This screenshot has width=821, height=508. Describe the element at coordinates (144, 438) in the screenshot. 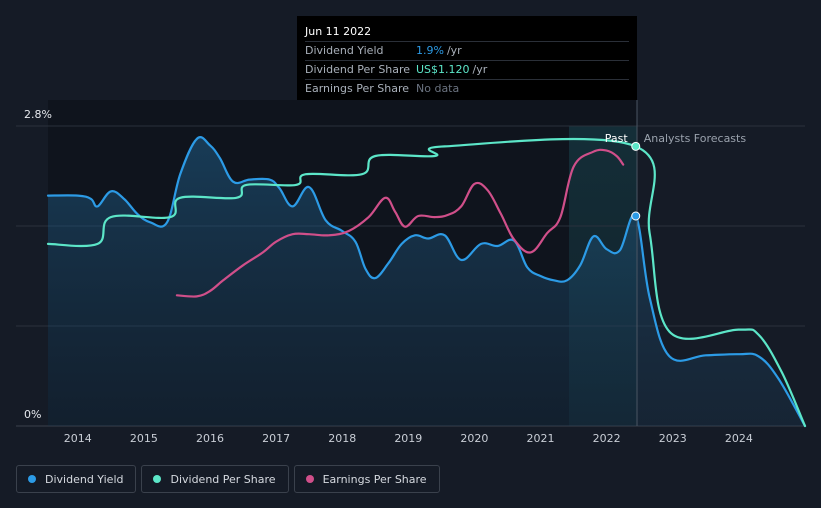

I see `x-tick-label: 2015` at that location.